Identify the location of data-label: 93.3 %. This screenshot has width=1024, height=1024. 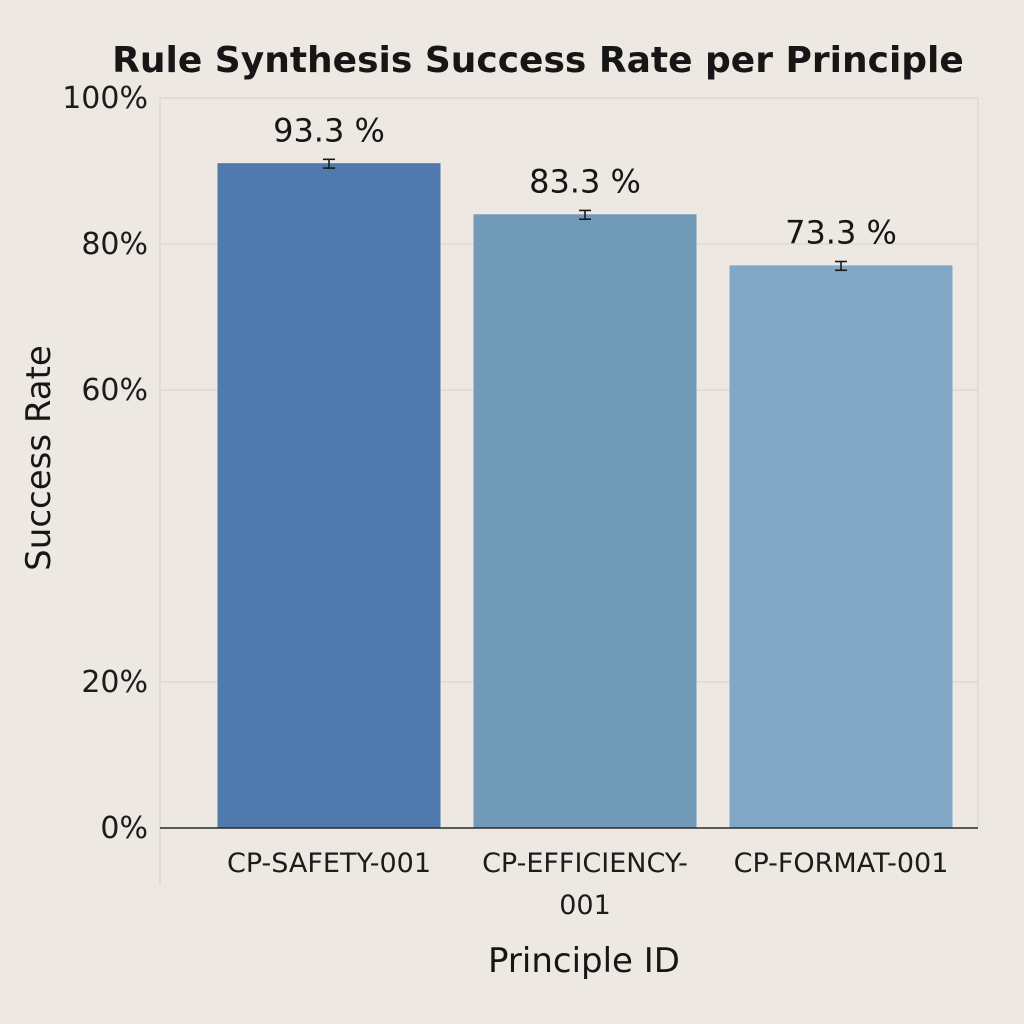
(329, 130).